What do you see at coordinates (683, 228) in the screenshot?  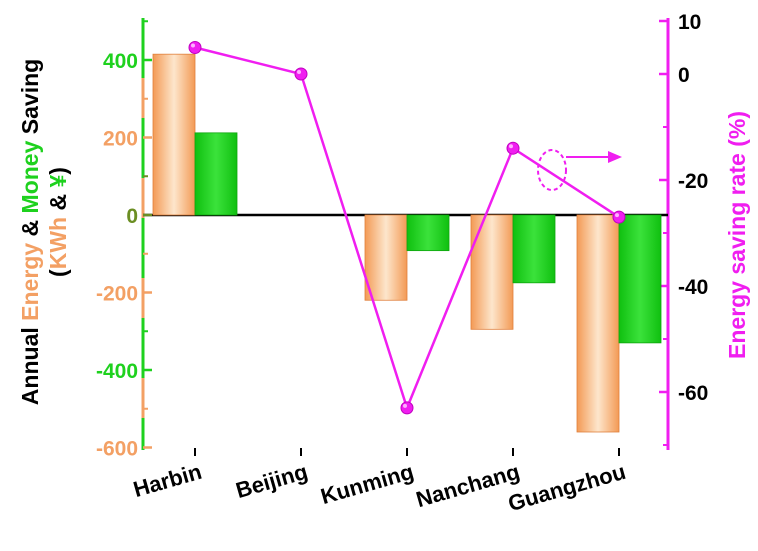 I see `right-axis-ticks: -60 -40 -20 0 10` at bounding box center [683, 228].